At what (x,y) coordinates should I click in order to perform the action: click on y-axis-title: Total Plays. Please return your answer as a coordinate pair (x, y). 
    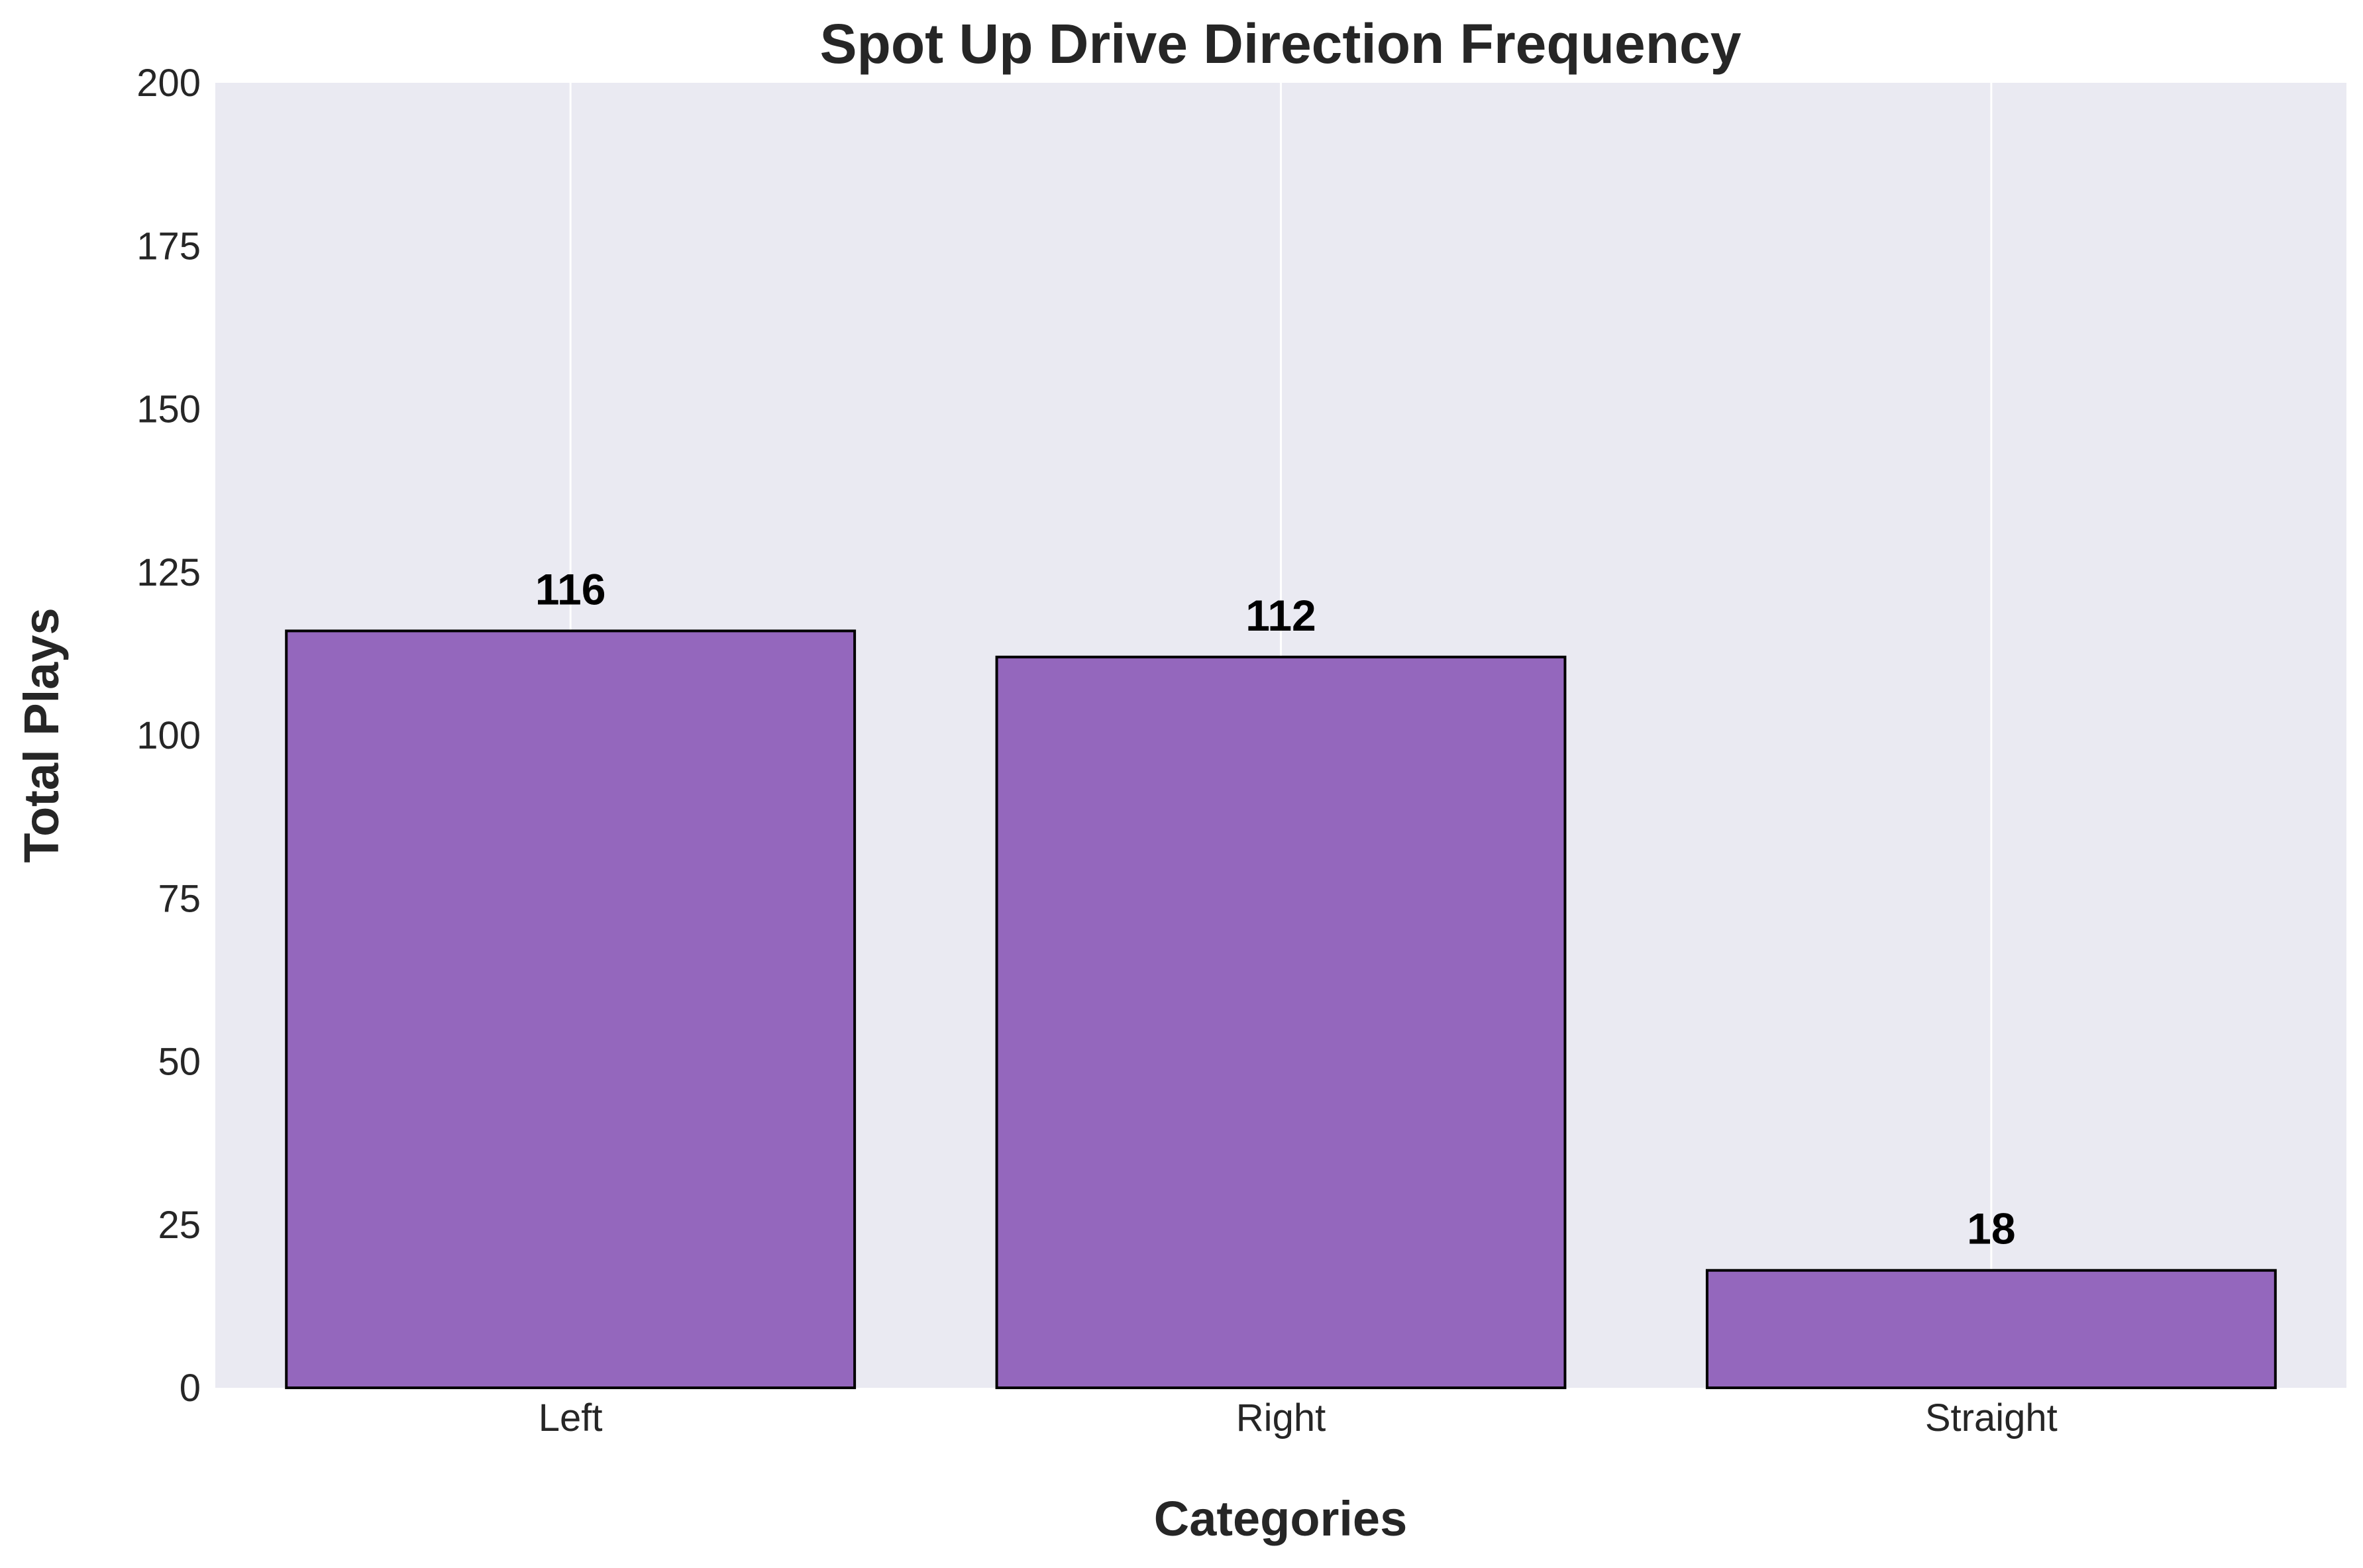
    Looking at the image, I should click on (41, 734).